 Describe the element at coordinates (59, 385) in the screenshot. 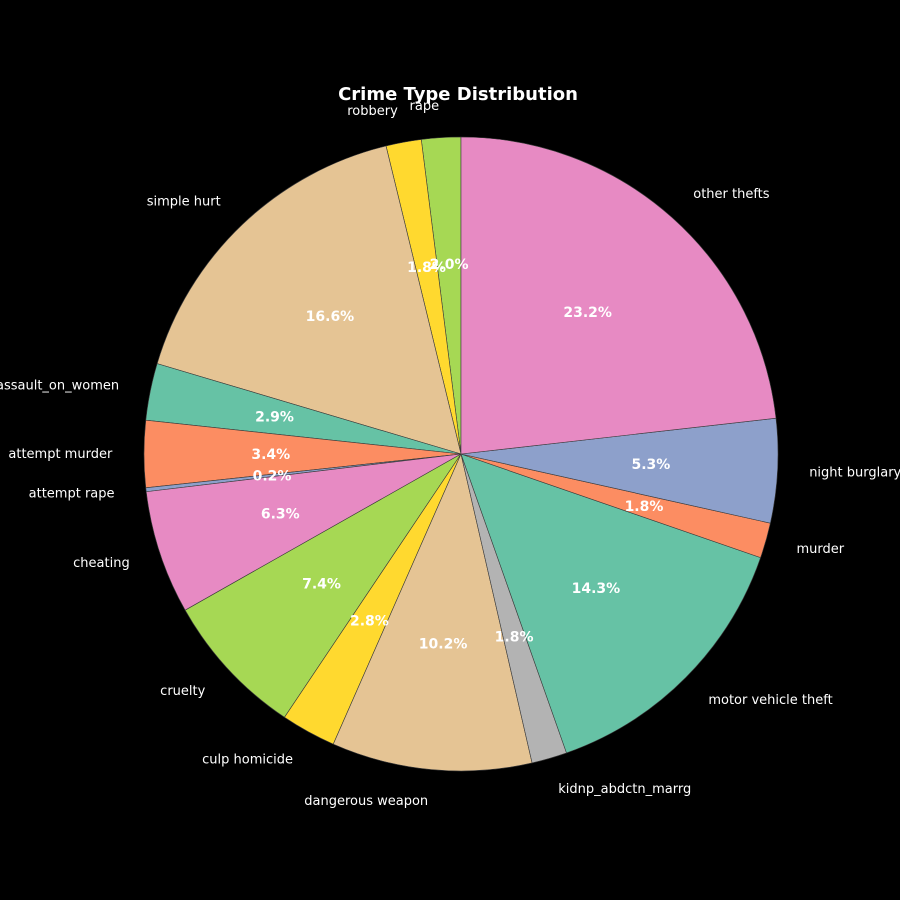

I see `slice-label: assault_on_women` at that location.